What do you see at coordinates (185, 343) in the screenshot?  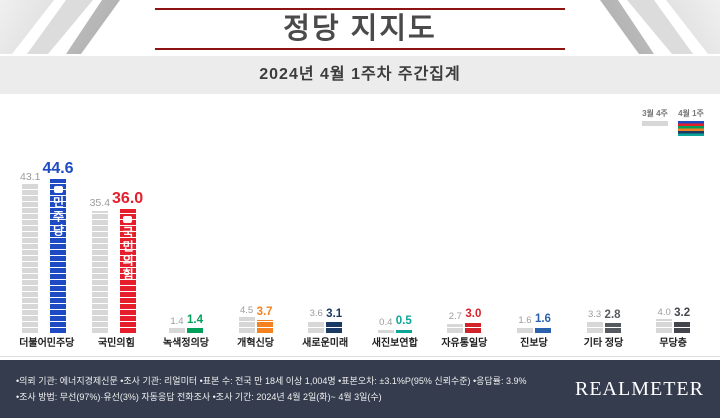 I see `party-label: 녹색정의당` at bounding box center [185, 343].